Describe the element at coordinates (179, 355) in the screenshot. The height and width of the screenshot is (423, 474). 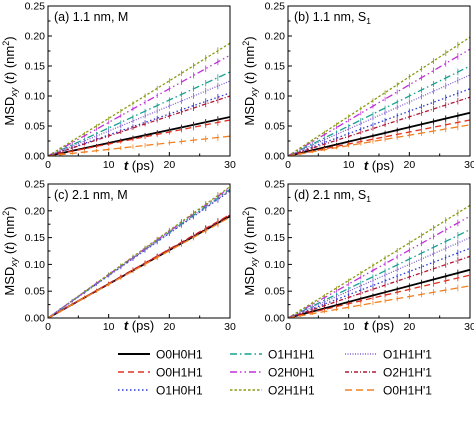
I see `legend-label: O0H0H1` at that location.